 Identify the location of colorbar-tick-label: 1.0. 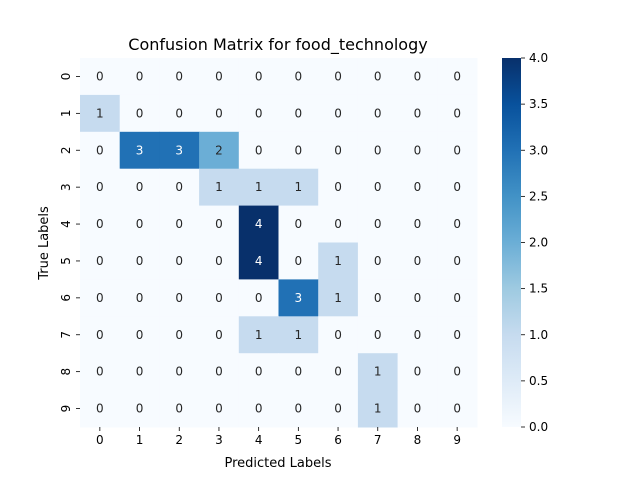
(538, 335).